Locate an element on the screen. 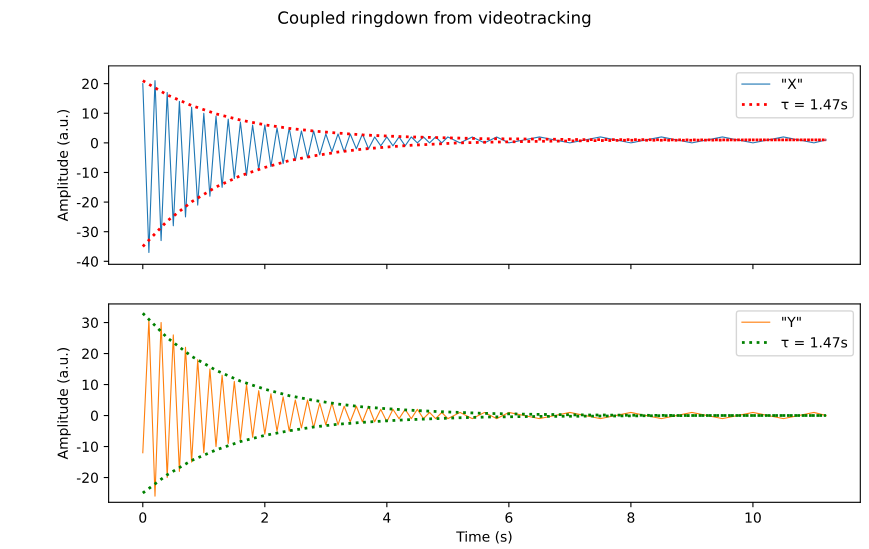 This screenshot has width=869, height=549. x-tick-label: 6 is located at coordinates (508, 517).